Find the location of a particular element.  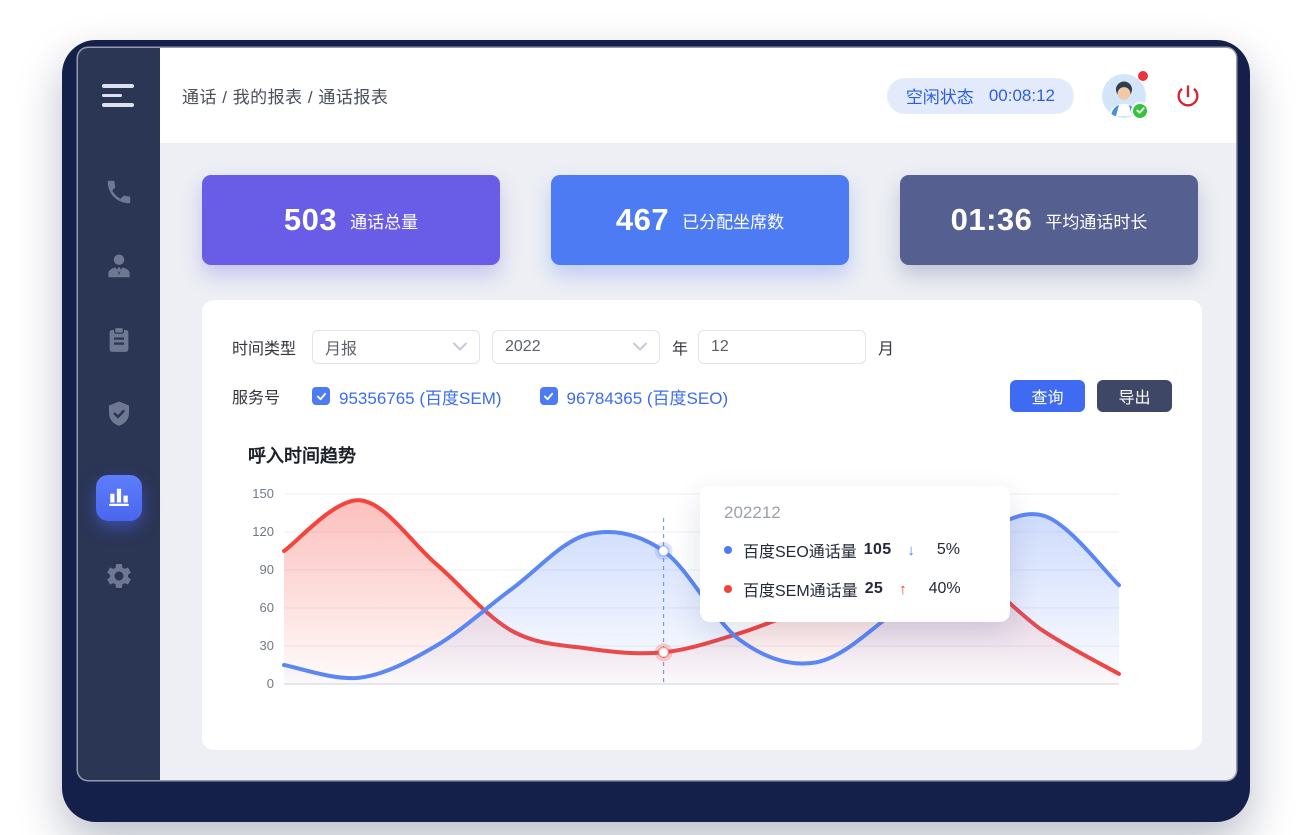

stat-card-total-calls: 503 通话总量 is located at coordinates (351, 220).